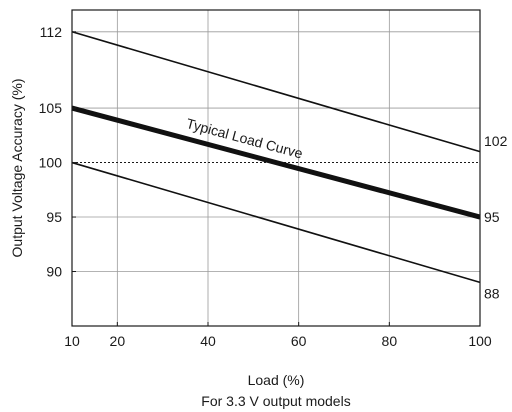 This screenshot has height=412, width=512. I want to click on right-label-95: 95, so click(492, 217).